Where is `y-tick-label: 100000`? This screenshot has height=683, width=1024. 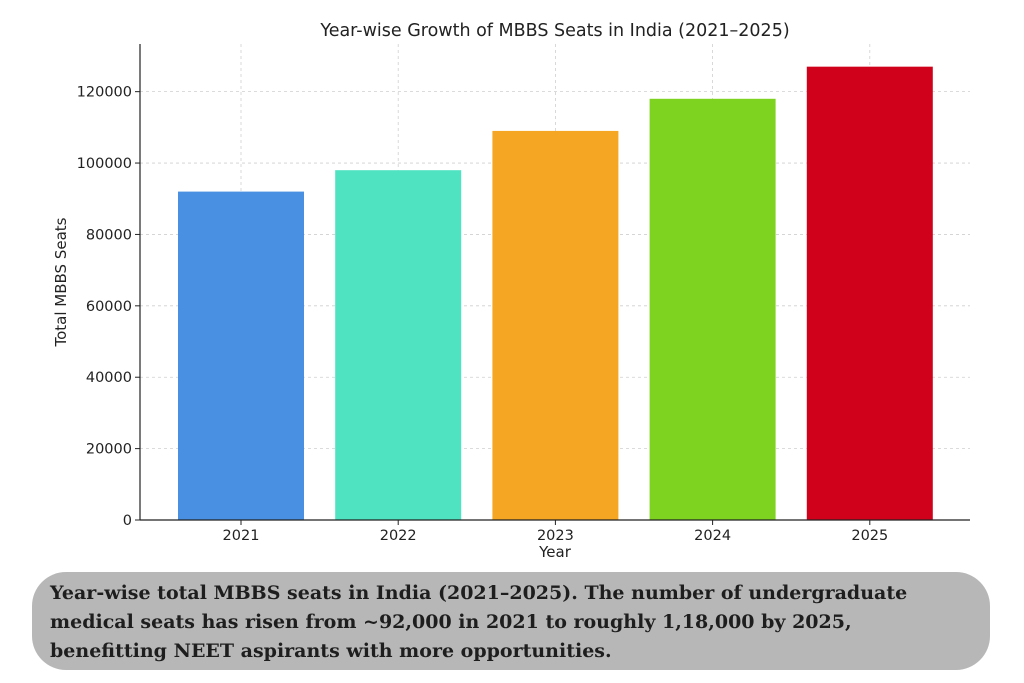 y-tick-label: 100000 is located at coordinates (104, 164).